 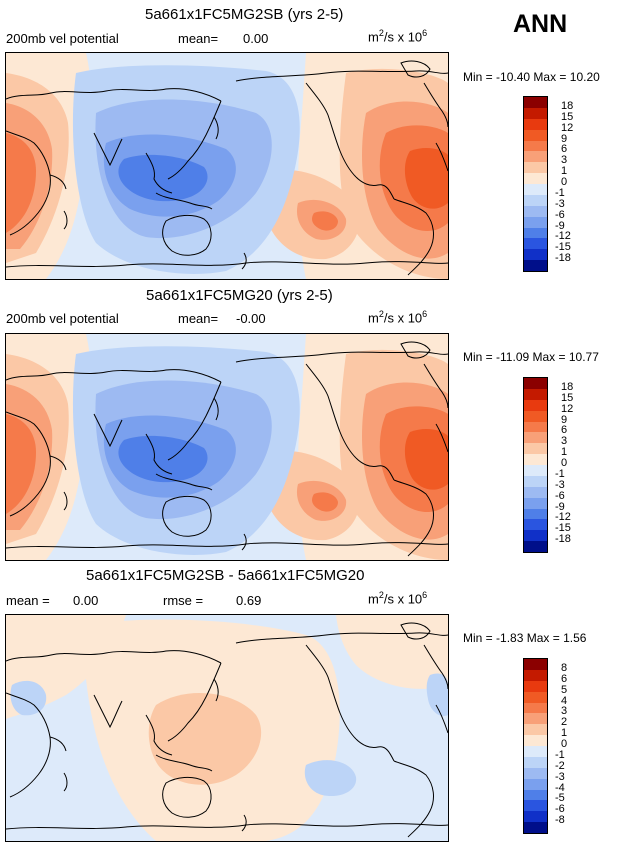 What do you see at coordinates (198, 318) in the screenshot?
I see `panel2-mean-label: mean=` at bounding box center [198, 318].